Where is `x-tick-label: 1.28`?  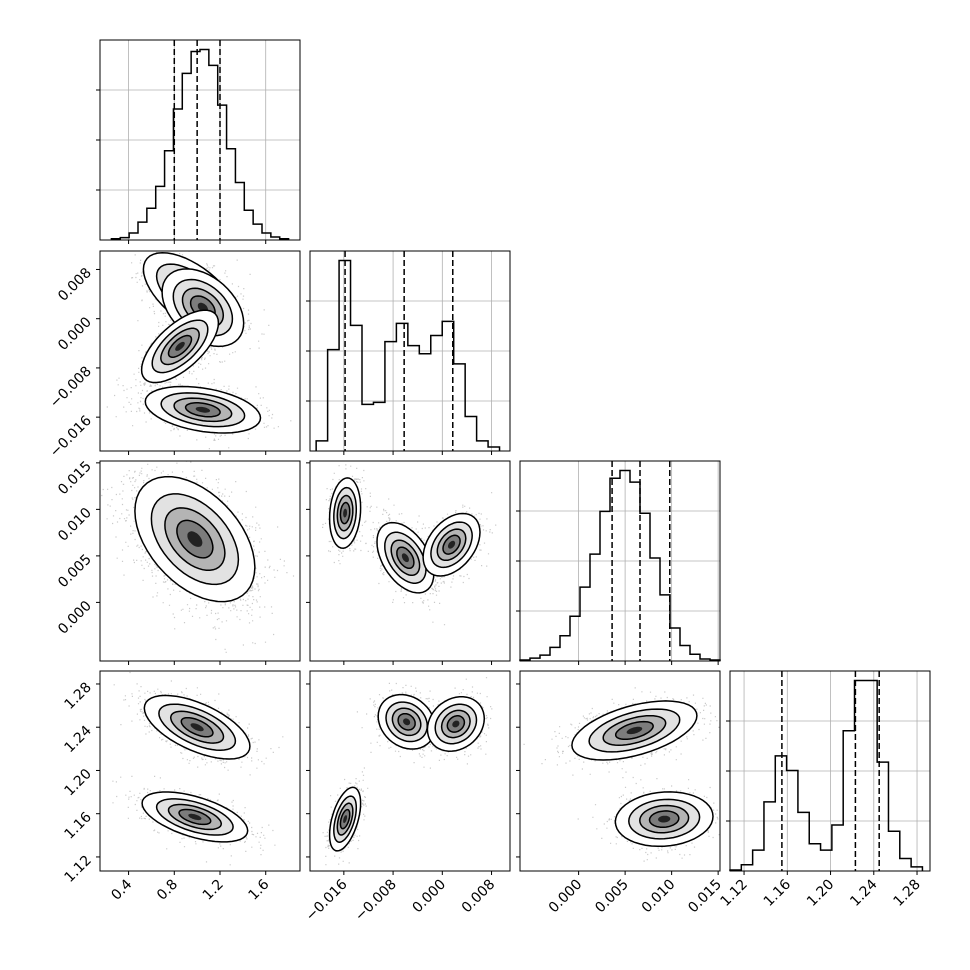
x-tick-label: 1.28 is located at coordinates (906, 893).